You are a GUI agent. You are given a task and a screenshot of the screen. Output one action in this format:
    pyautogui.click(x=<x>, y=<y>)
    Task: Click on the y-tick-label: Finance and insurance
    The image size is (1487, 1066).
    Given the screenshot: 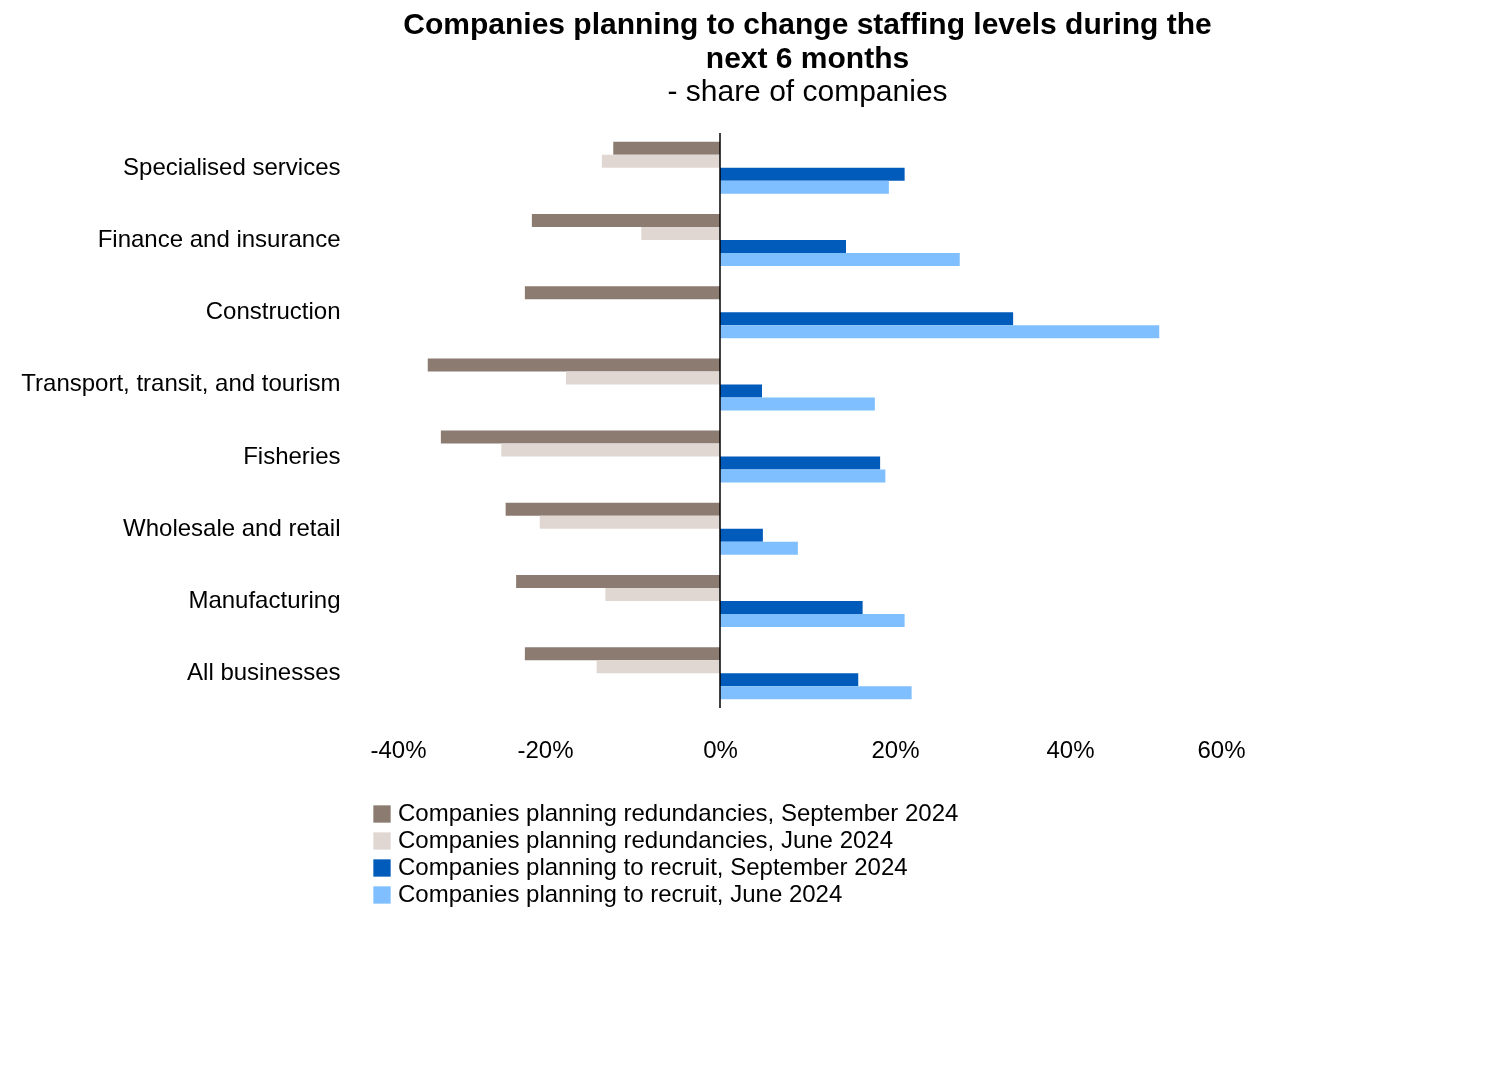 What is the action you would take?
    pyautogui.click(x=219, y=238)
    